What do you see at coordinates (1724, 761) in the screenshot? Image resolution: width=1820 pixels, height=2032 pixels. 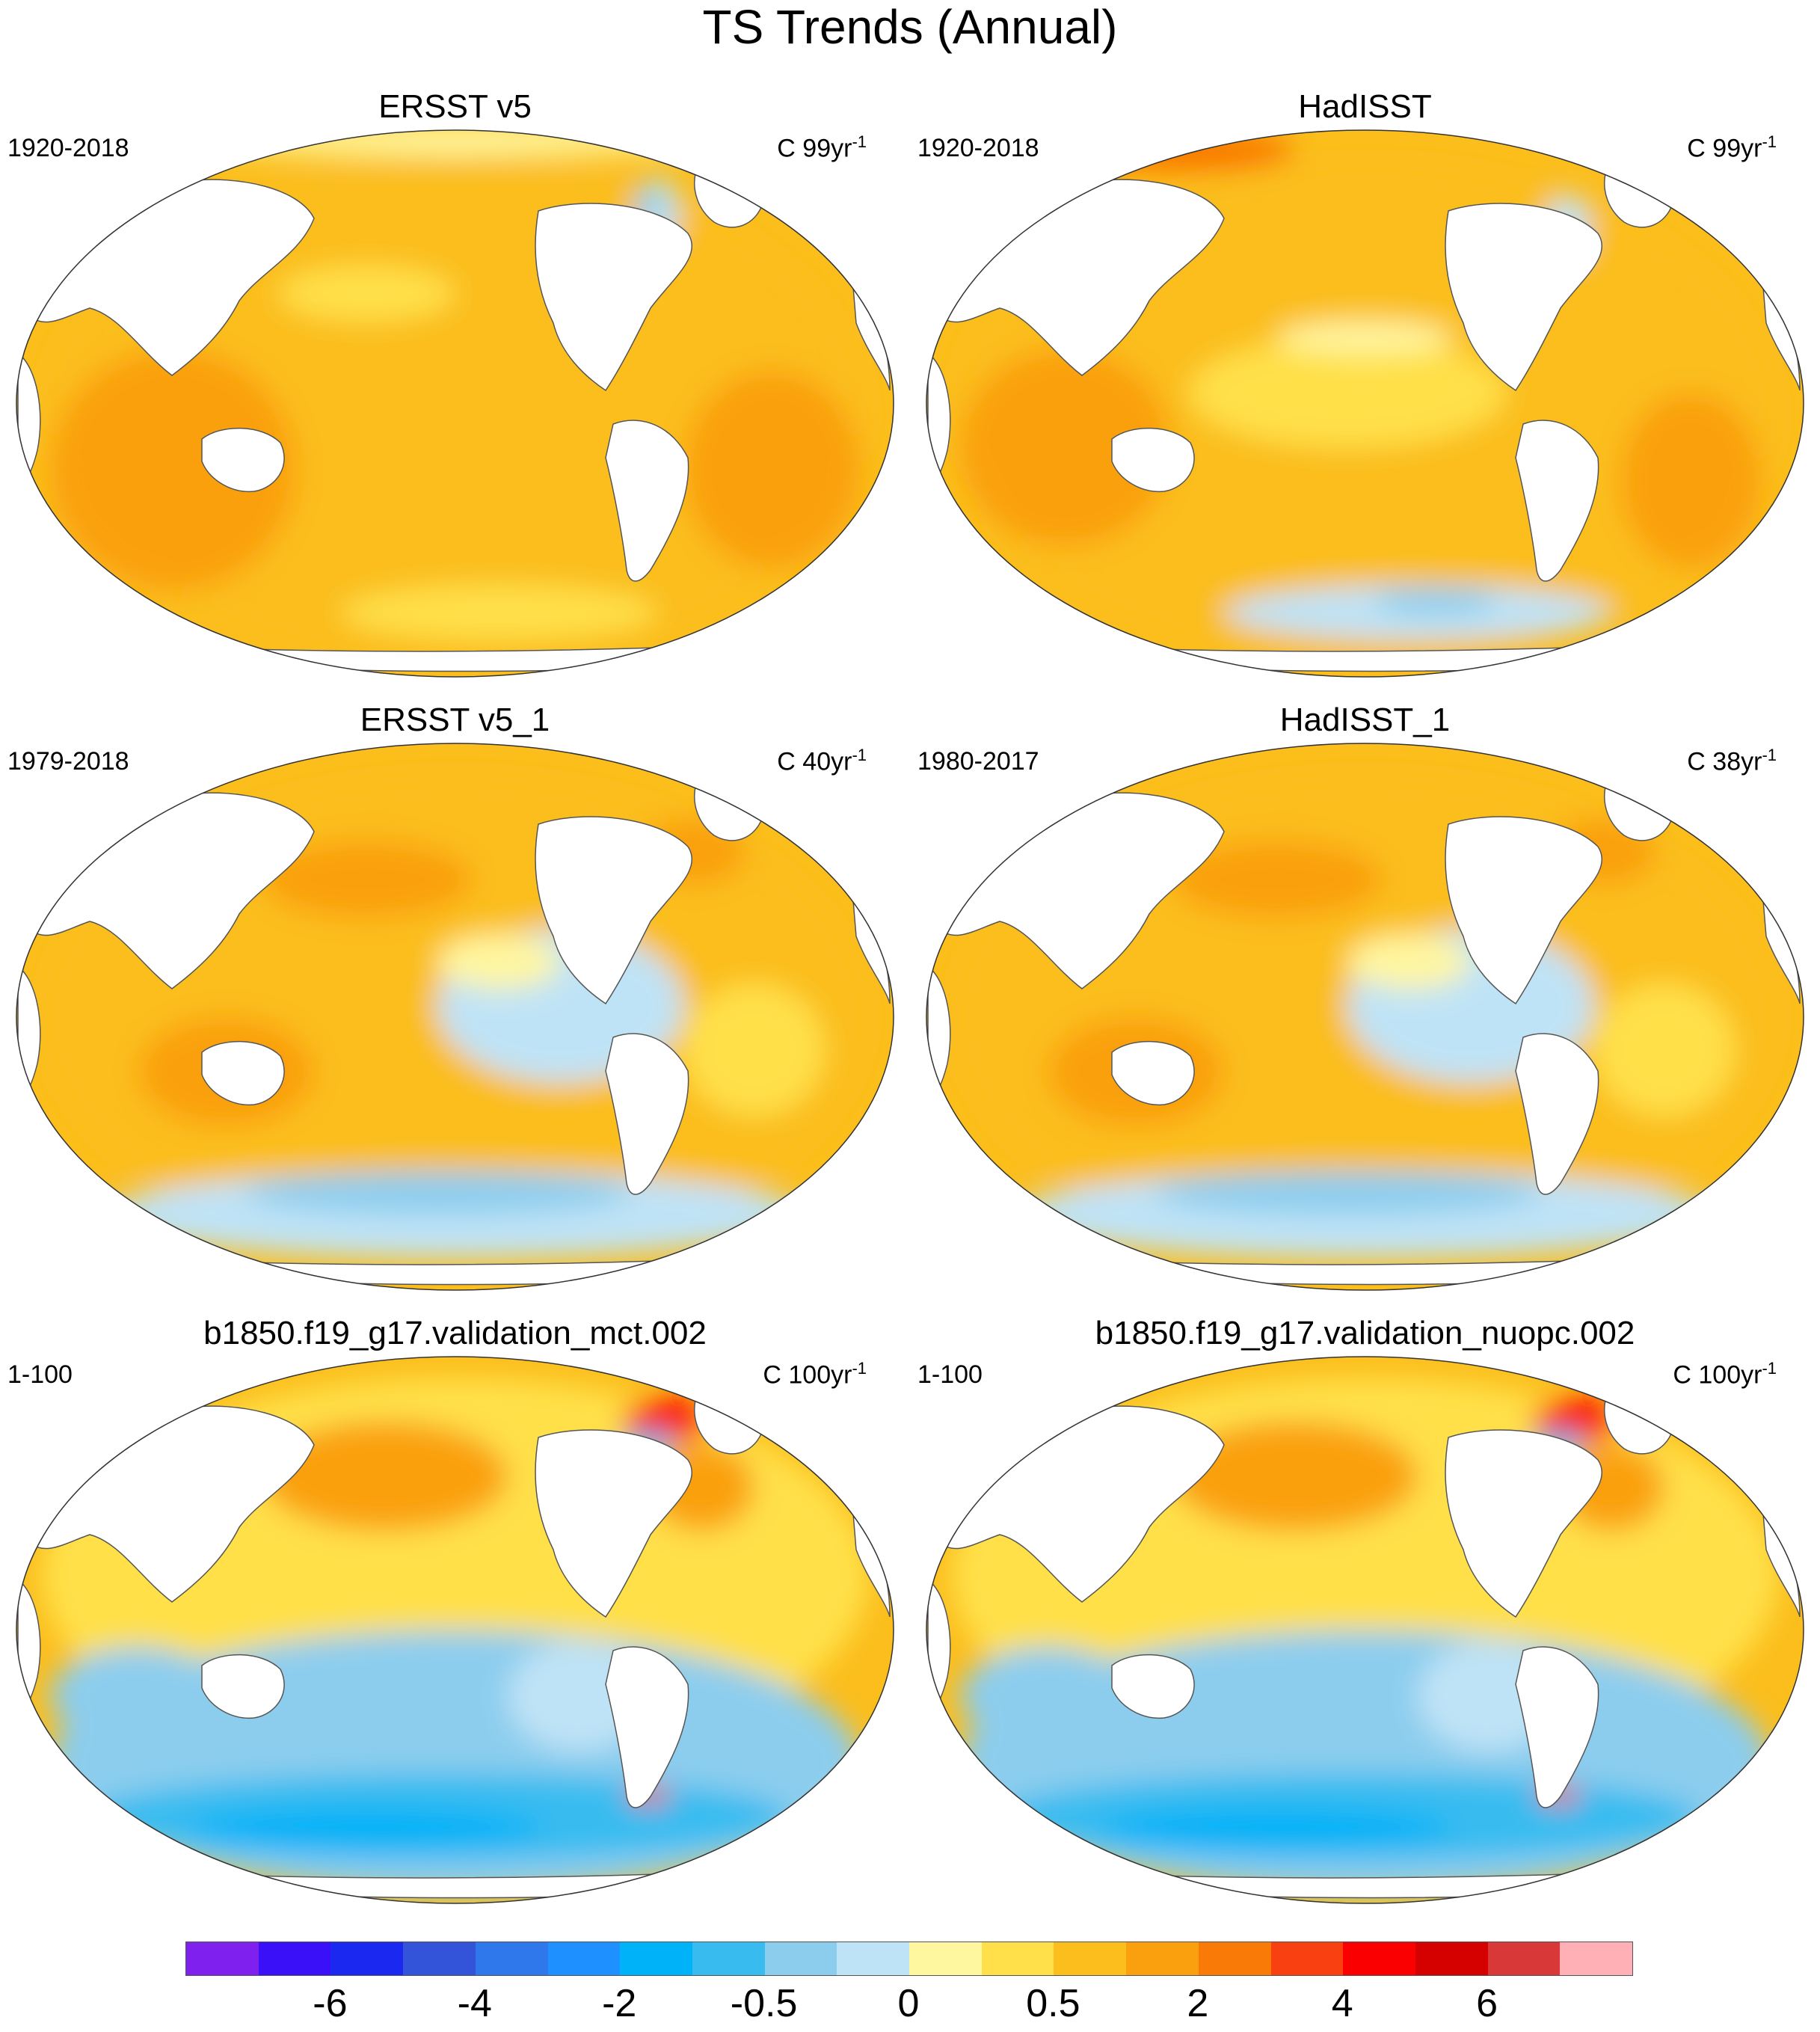 I see `units-text: C 38yr` at bounding box center [1724, 761].